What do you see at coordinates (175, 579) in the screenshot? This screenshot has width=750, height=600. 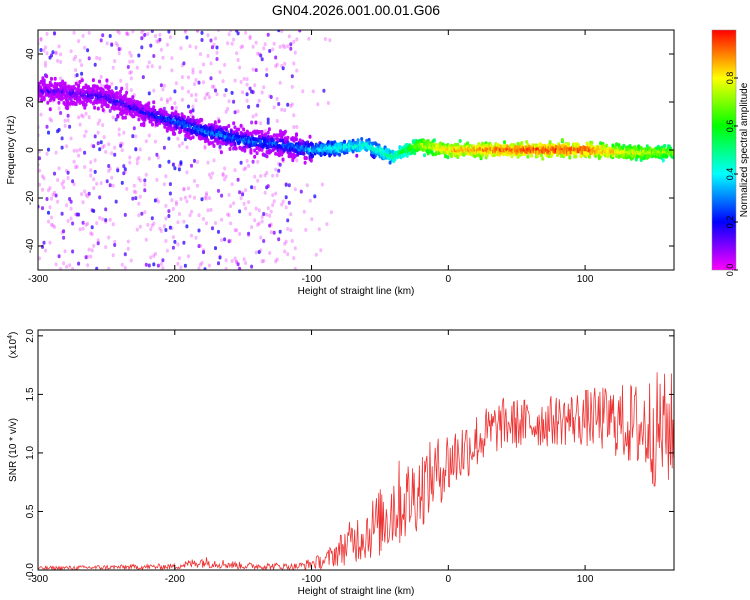 I see `x-tick-label: -200` at bounding box center [175, 579].